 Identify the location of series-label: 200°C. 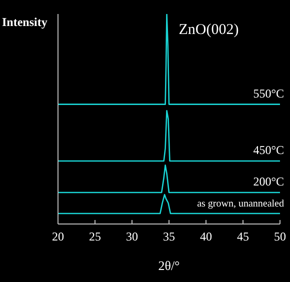
(268, 181).